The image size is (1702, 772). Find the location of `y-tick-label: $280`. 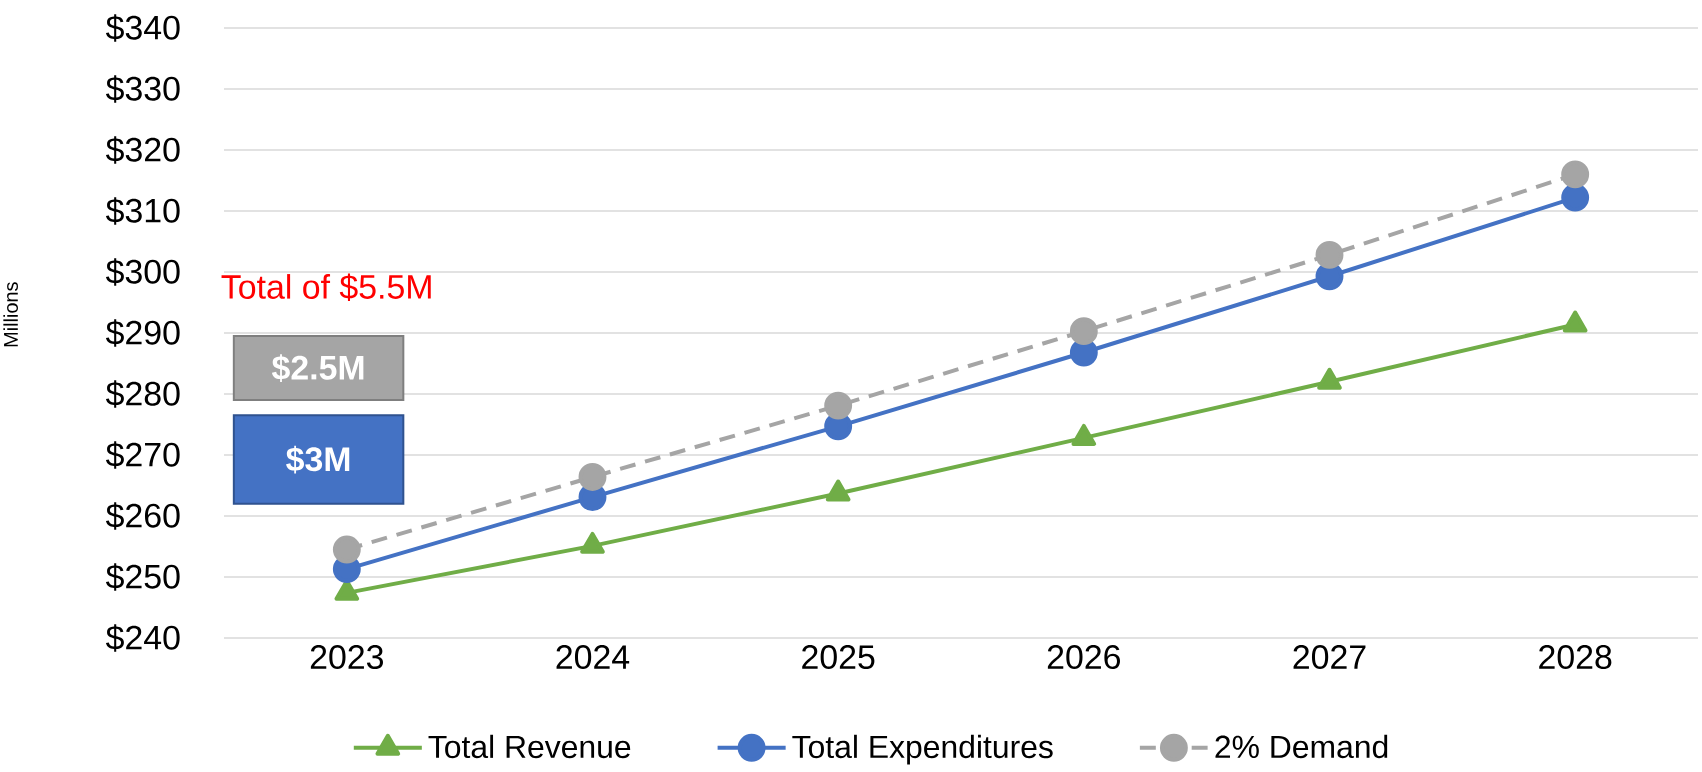

y-tick-label: $280 is located at coordinates (142, 394).